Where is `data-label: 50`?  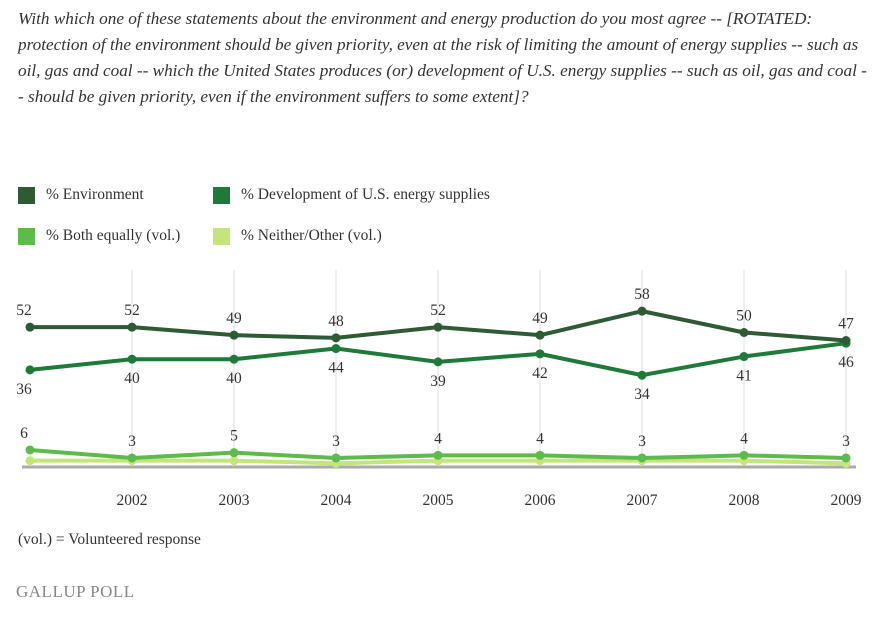
data-label: 50 is located at coordinates (744, 316).